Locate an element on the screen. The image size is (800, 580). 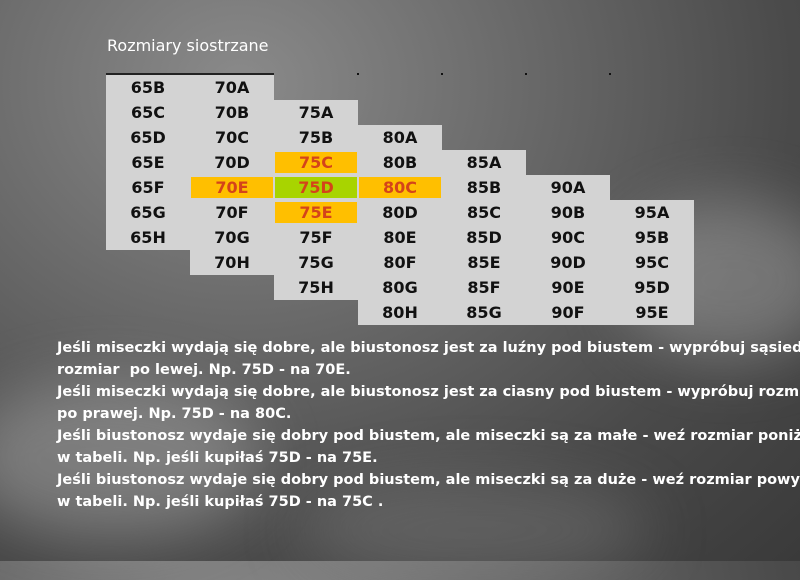
size-cell: 80A is located at coordinates (400, 137).